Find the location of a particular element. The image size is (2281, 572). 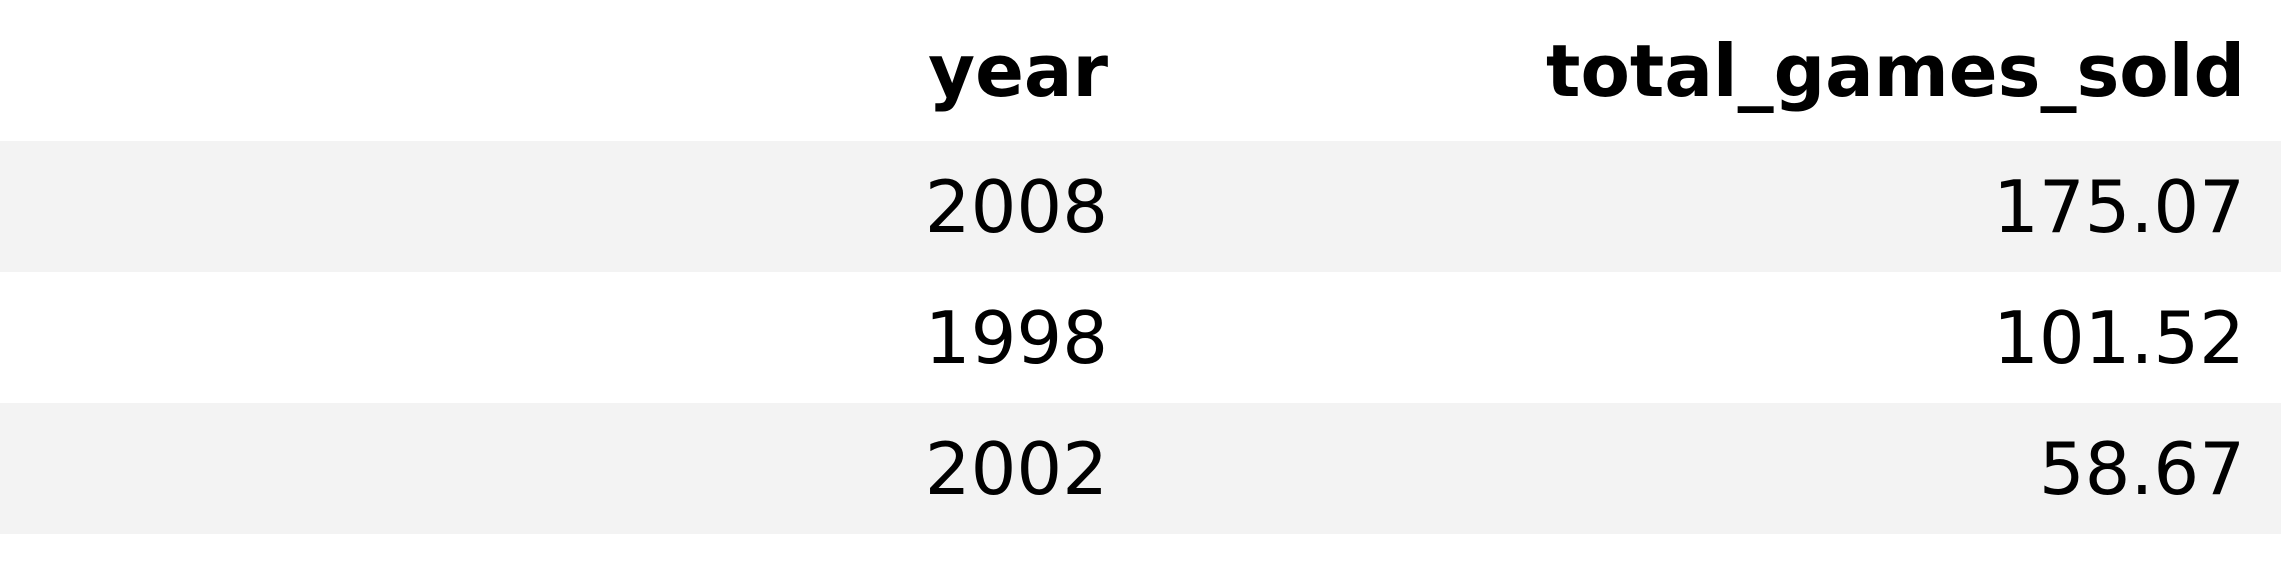

year-cell: 1998 is located at coordinates (1016, 337).